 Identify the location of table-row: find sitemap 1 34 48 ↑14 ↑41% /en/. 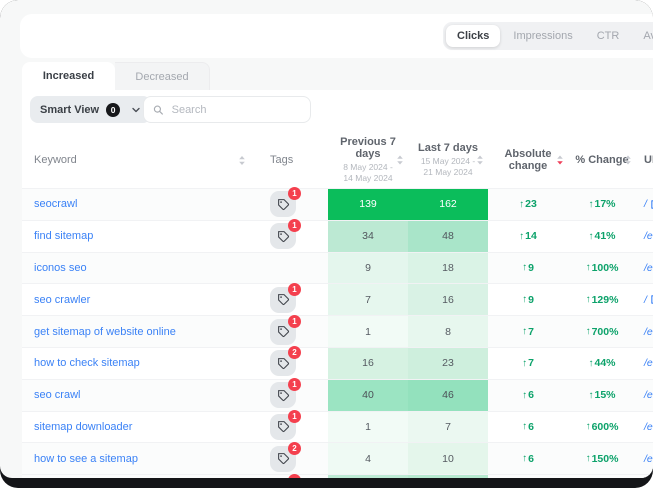
(337, 235).